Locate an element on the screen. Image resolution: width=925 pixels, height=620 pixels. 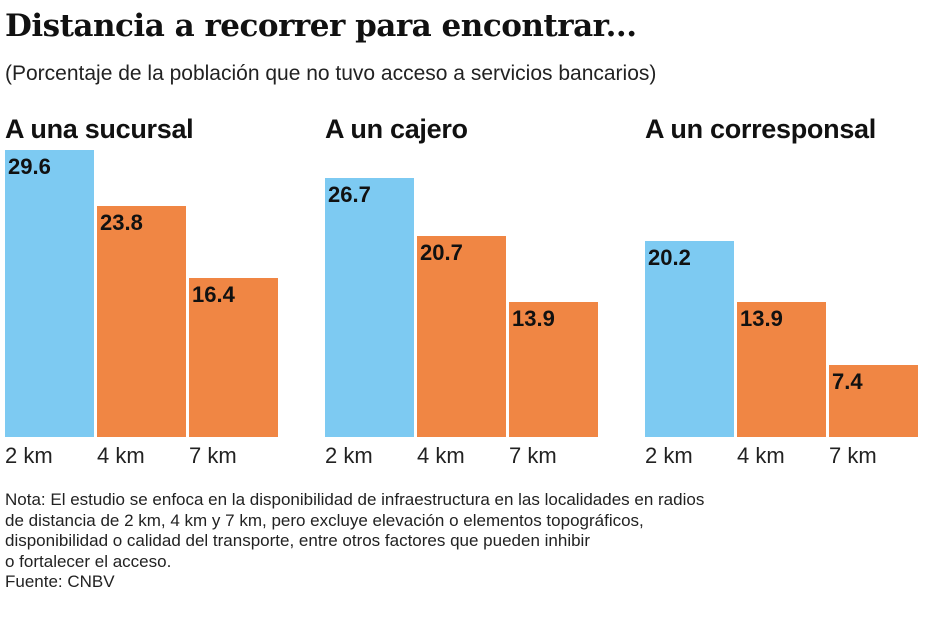
data-label: 29.6 is located at coordinates (29, 166).